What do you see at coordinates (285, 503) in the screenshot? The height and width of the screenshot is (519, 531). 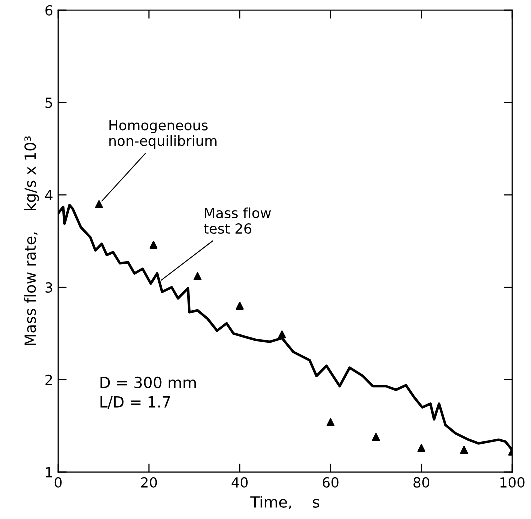 I see `x-axis-title: Time, s` at bounding box center [285, 503].